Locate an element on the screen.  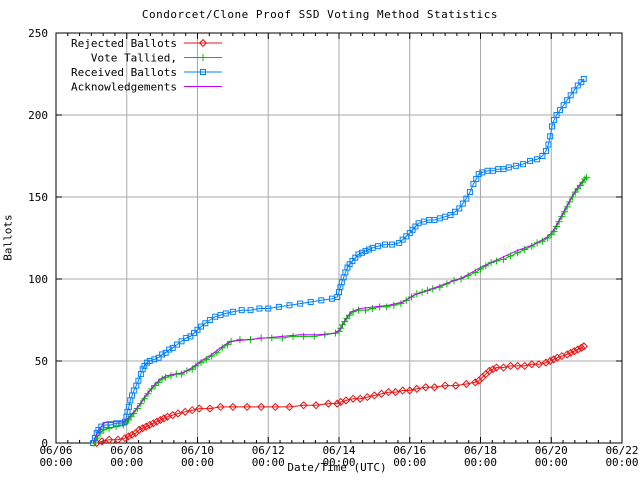
legend-label: Rejected Ballots is located at coordinates (124, 43).